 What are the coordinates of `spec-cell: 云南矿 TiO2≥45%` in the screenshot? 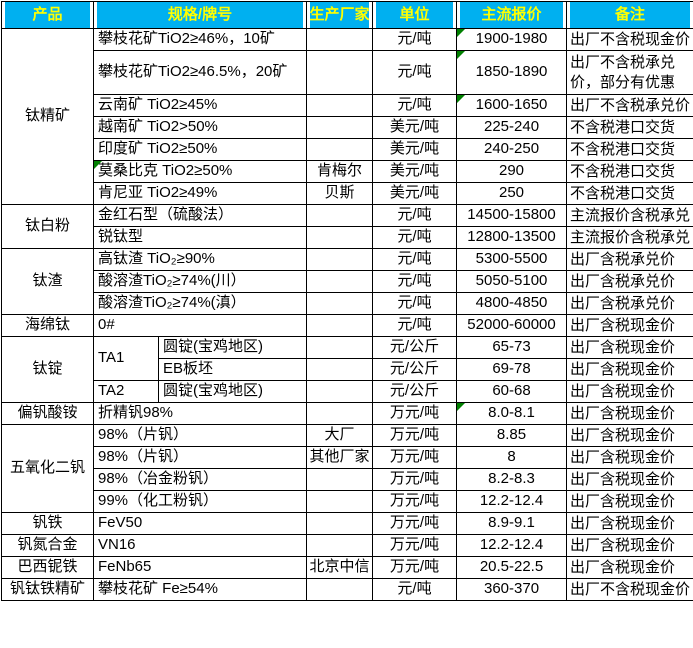 It's located at (200, 106).